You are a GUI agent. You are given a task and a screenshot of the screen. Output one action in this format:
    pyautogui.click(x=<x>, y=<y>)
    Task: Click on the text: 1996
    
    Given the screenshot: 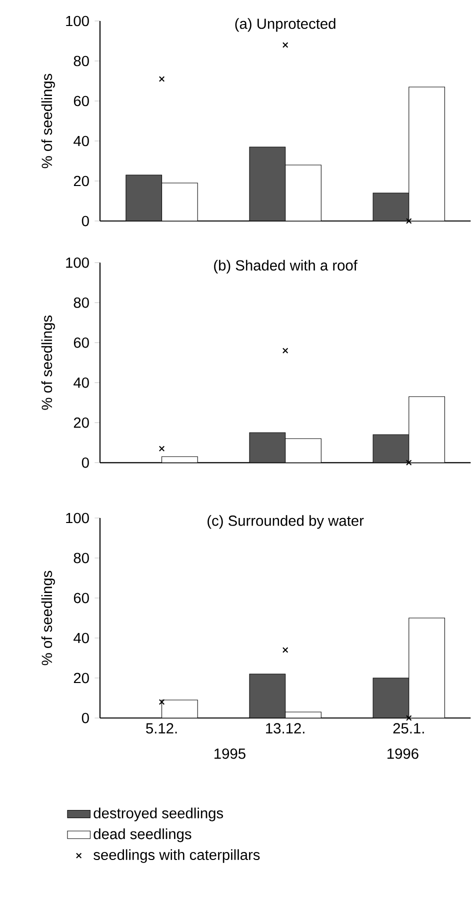 What is the action you would take?
    pyautogui.click(x=403, y=753)
    